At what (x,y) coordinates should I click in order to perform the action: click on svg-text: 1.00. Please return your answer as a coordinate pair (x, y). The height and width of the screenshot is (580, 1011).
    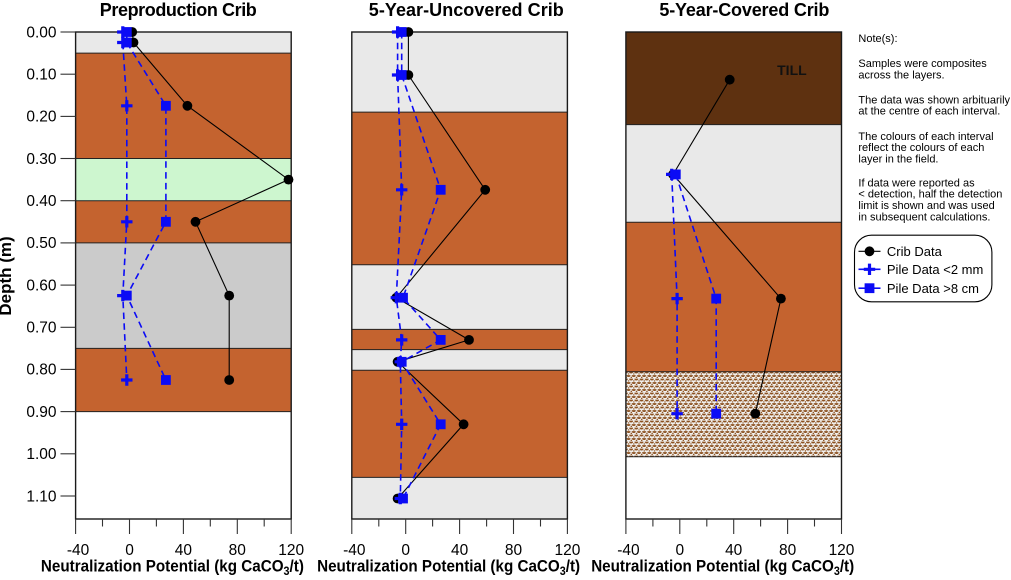
    Looking at the image, I should click on (41, 454).